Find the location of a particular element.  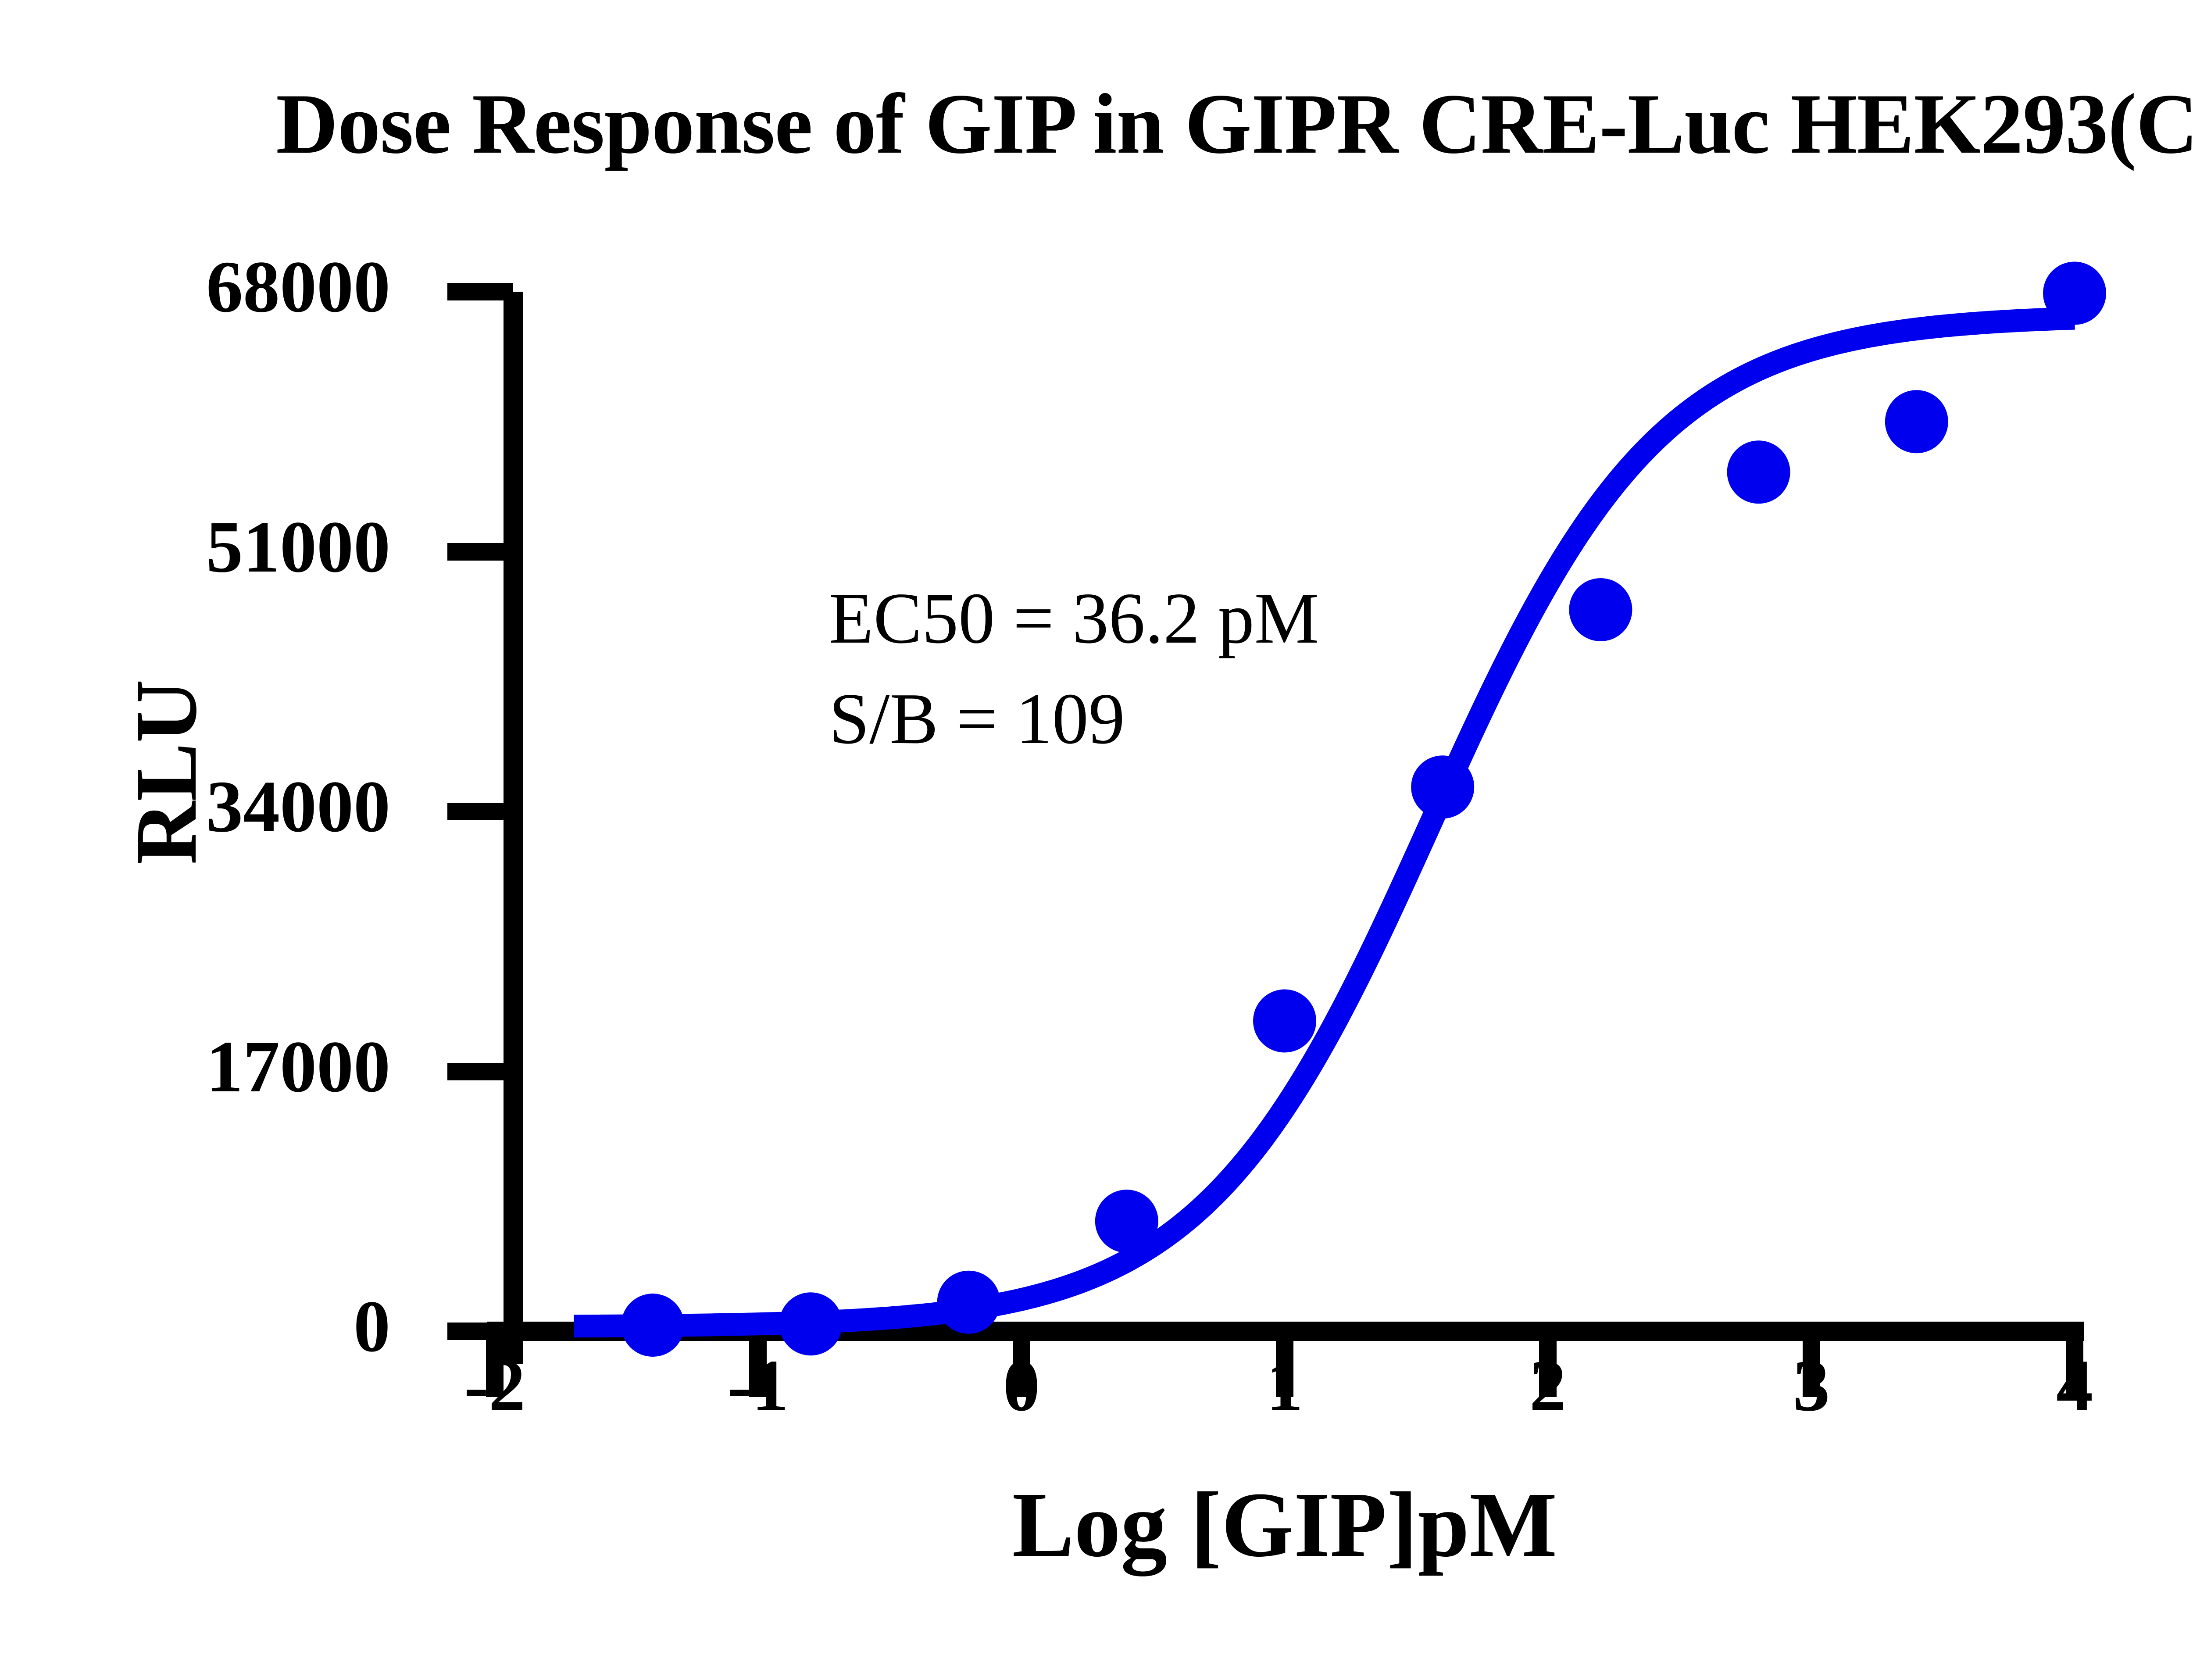

x-tick-marks is located at coordinates (1284, 1364).